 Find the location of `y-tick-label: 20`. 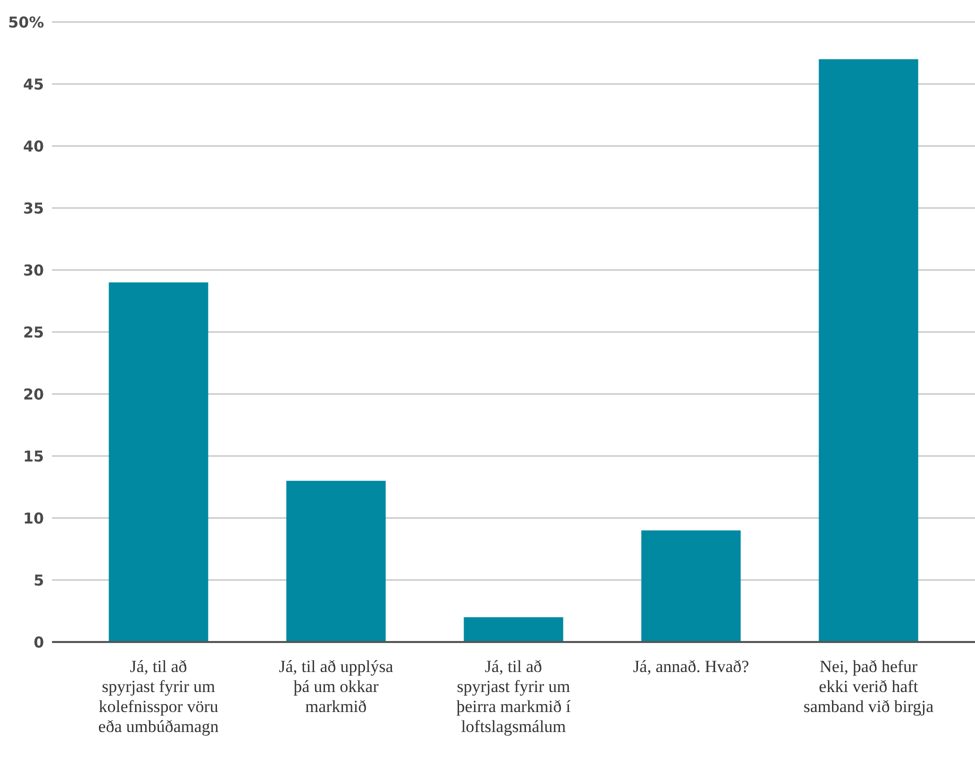

y-tick-label: 20 is located at coordinates (33, 394).